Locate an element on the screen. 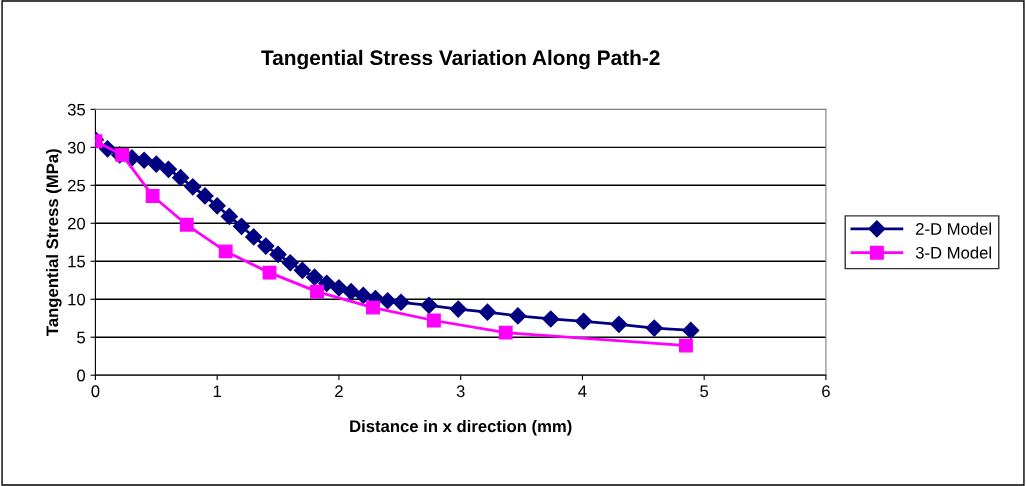 The image size is (1026, 486). x-tick-label: 1 is located at coordinates (217, 391).